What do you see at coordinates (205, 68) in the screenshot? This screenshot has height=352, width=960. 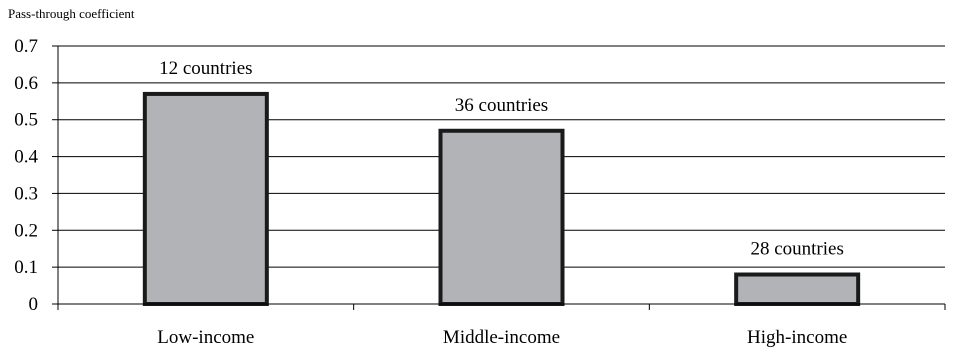 I see `data-label: 12 countries` at bounding box center [205, 68].